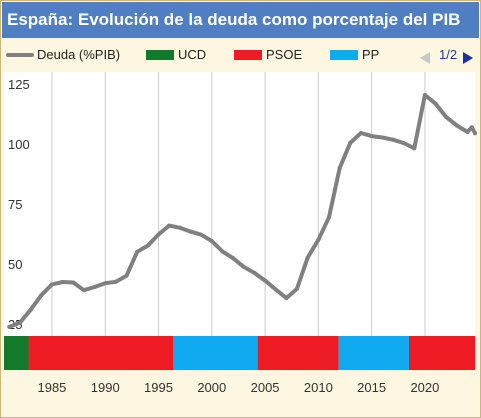 Image resolution: width=481 pixels, height=418 pixels. I want to click on x-tick-label-2005: 2005, so click(265, 387).